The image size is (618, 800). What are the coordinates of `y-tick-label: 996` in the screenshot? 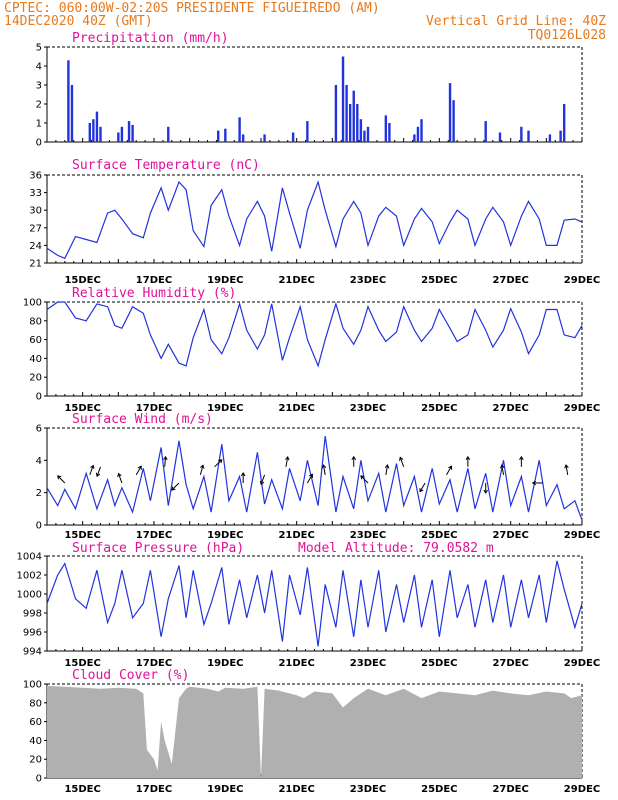 It's located at (32, 633).